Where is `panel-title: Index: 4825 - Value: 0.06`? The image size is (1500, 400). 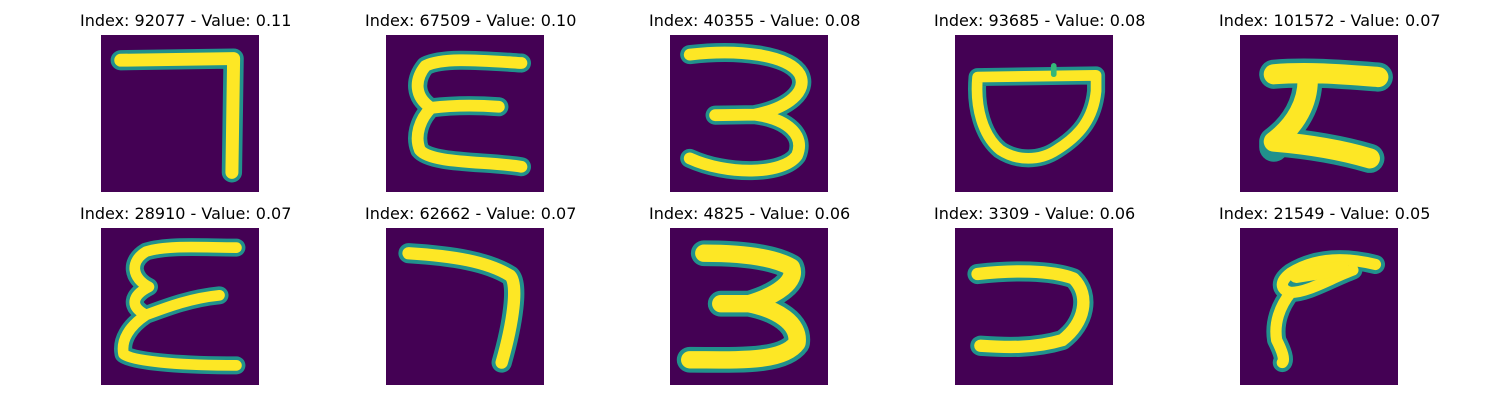 panel-title: Index: 4825 - Value: 0.06 is located at coordinates (750, 213).